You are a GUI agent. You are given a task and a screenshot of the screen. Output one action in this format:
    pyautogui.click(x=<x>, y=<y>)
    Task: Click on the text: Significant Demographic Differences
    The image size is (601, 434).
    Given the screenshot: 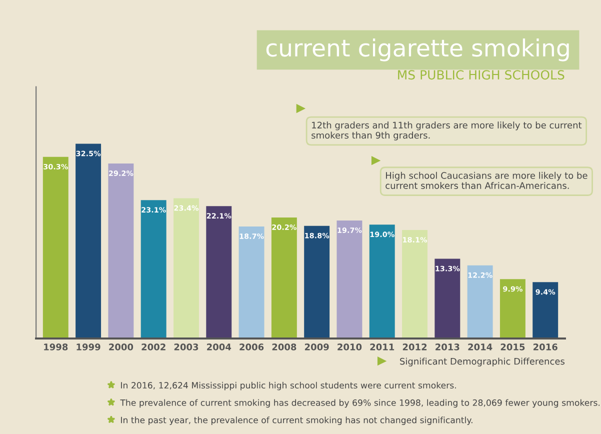 What is the action you would take?
    pyautogui.click(x=482, y=362)
    